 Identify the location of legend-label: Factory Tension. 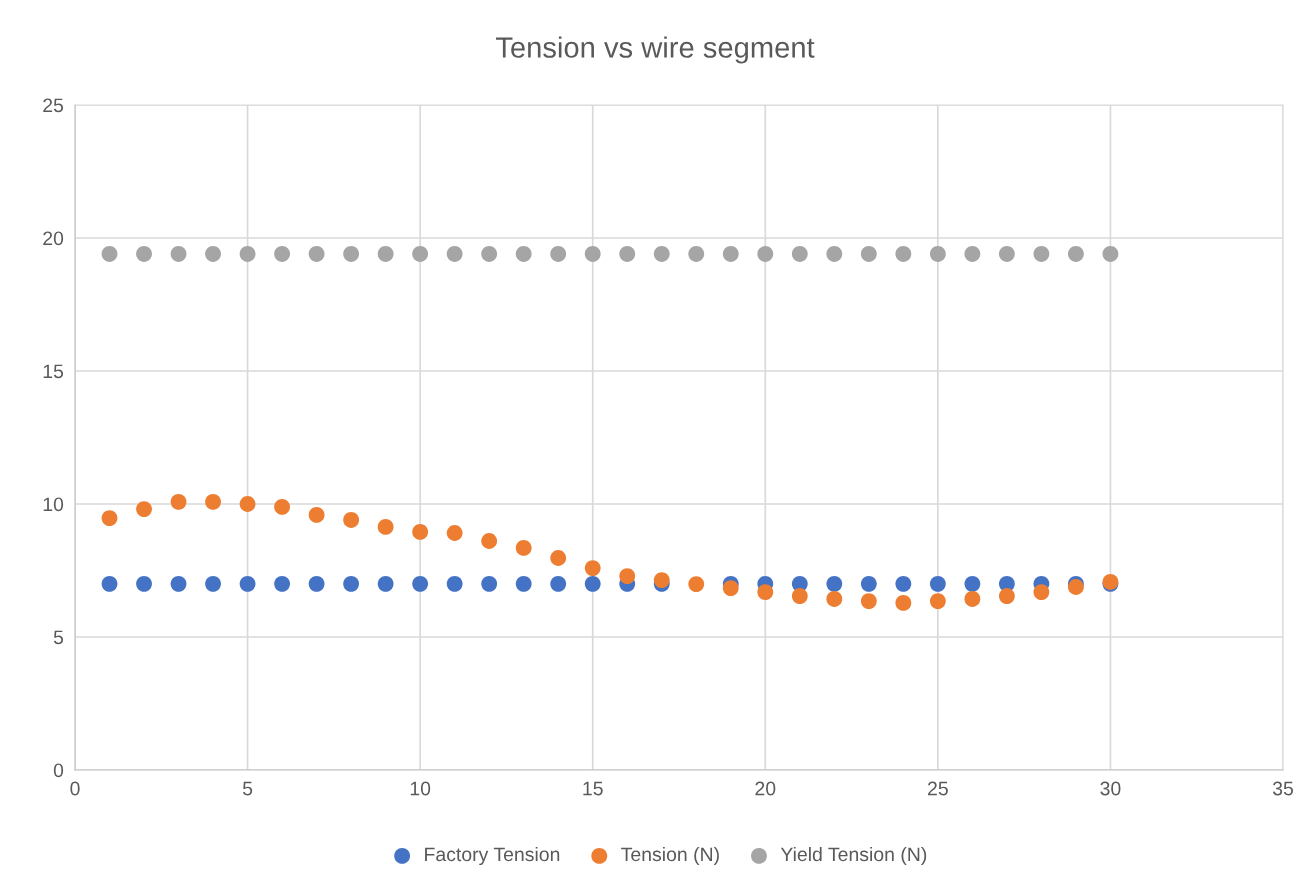
(492, 856).